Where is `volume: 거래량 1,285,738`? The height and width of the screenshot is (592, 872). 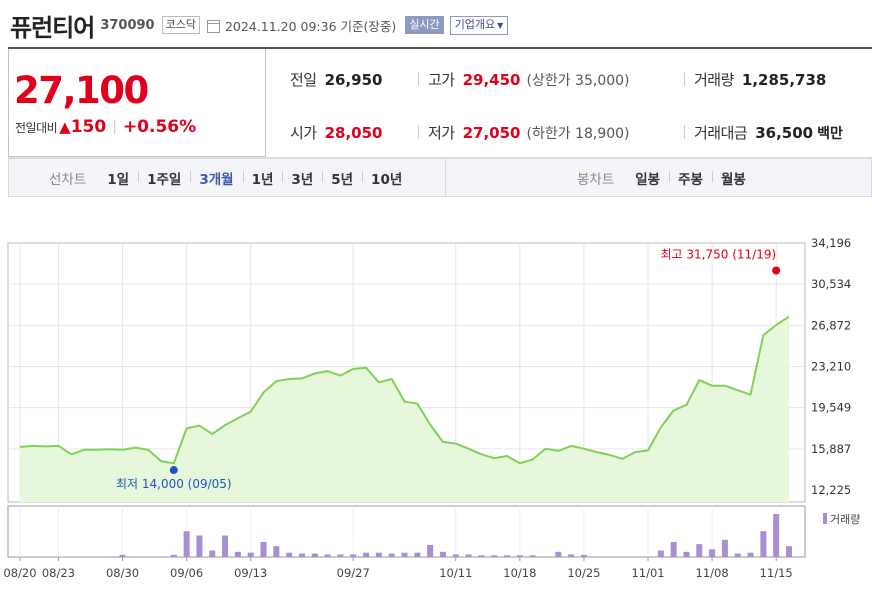
volume: 거래량 1,285,738 is located at coordinates (760, 79).